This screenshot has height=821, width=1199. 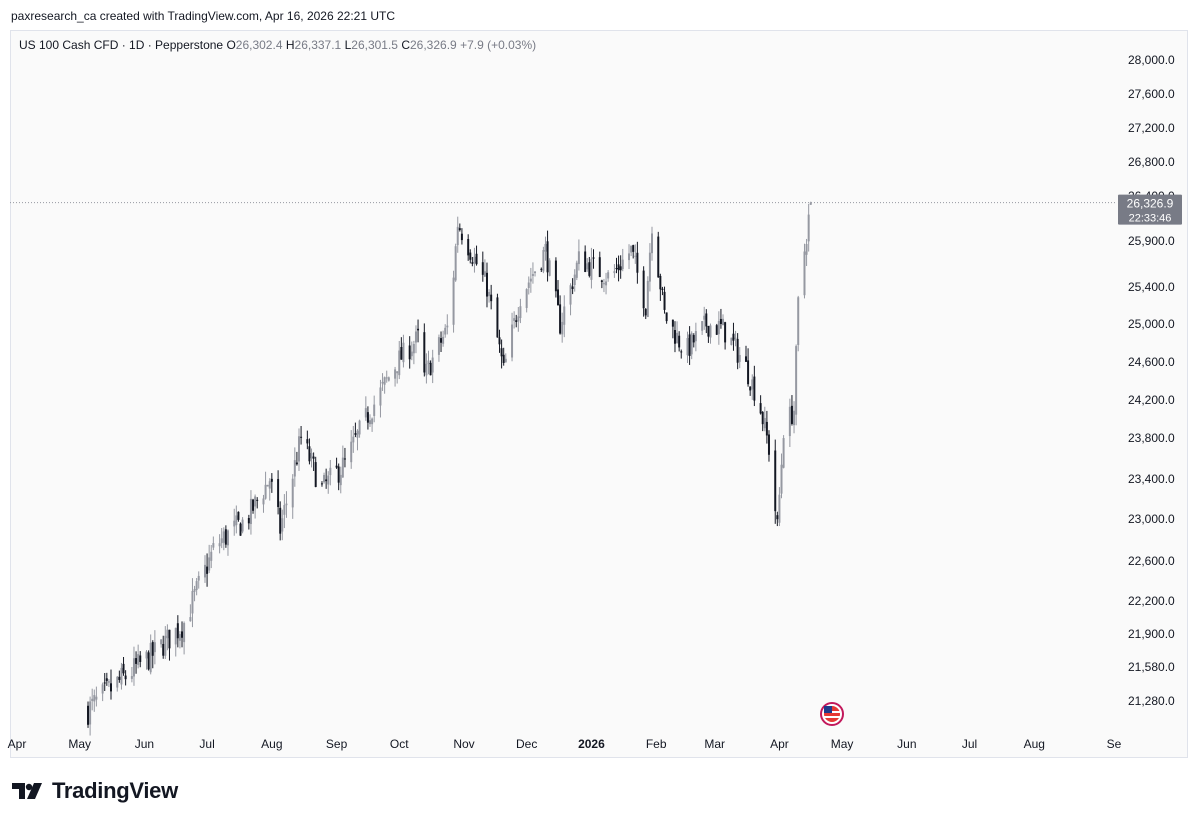 I want to click on x-tick-label: Feb, so click(x=656, y=744).